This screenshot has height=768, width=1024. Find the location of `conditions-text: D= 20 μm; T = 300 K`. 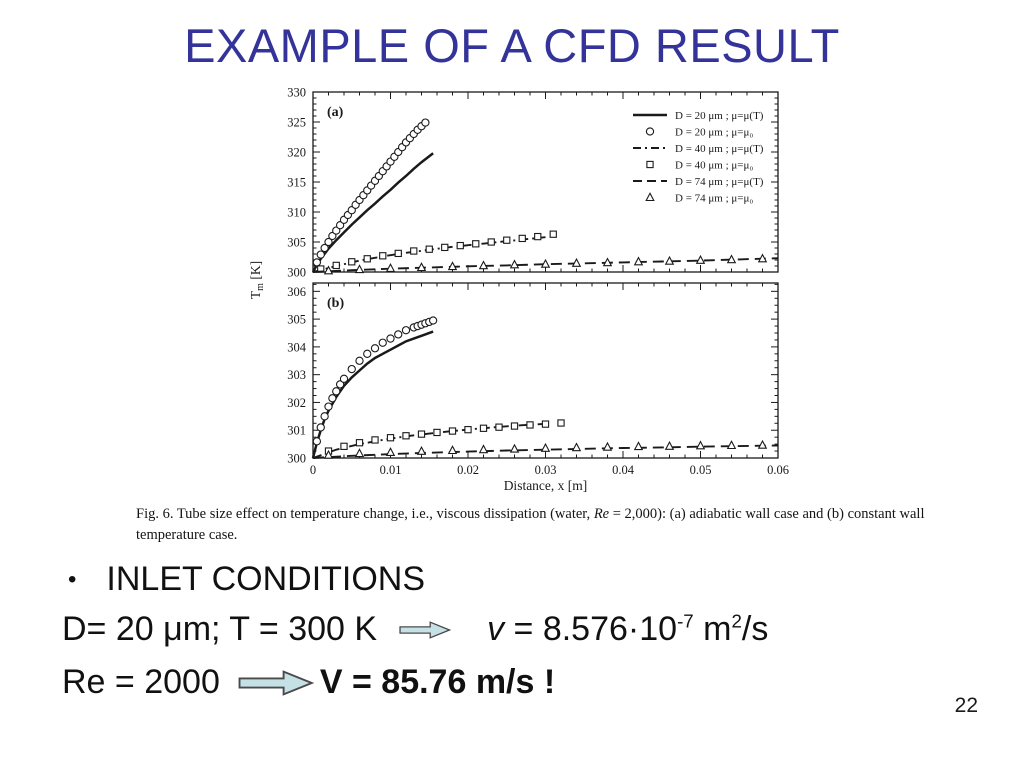

conditions-text: D= 20 μm; T = 300 K is located at coordinates (220, 629).